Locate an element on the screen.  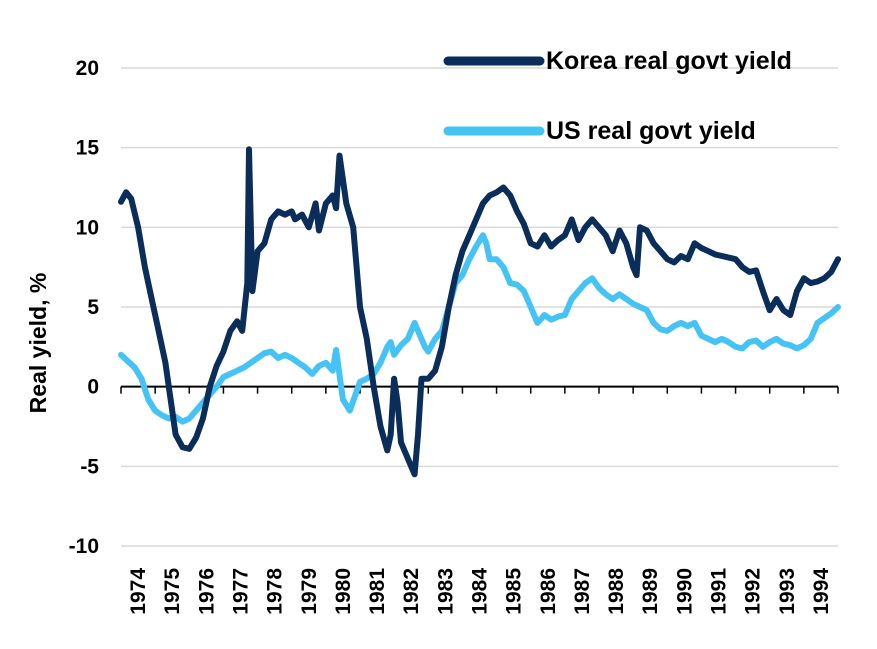
y-tick-label: 5 is located at coordinates (93, 307).